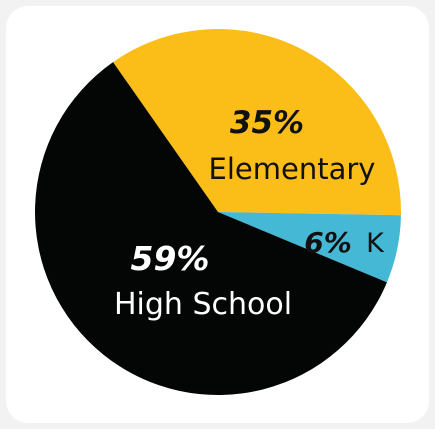 The height and width of the screenshot is (429, 435). I want to click on pct-label-elementary: 35%, so click(267, 123).